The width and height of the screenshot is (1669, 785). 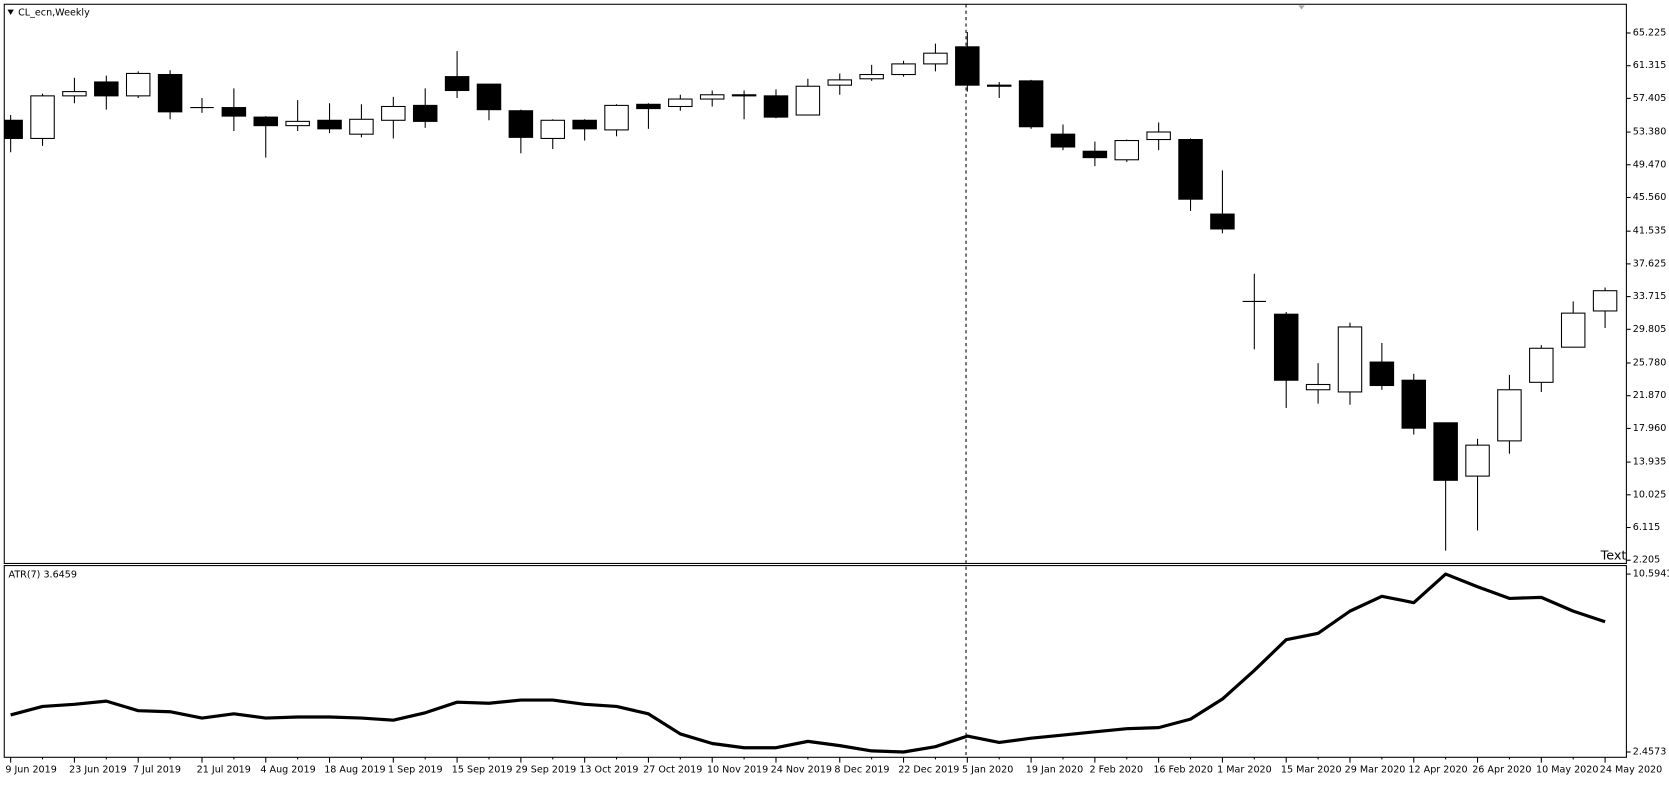 I want to click on y-tick-label: 53.380, so click(x=1650, y=132).